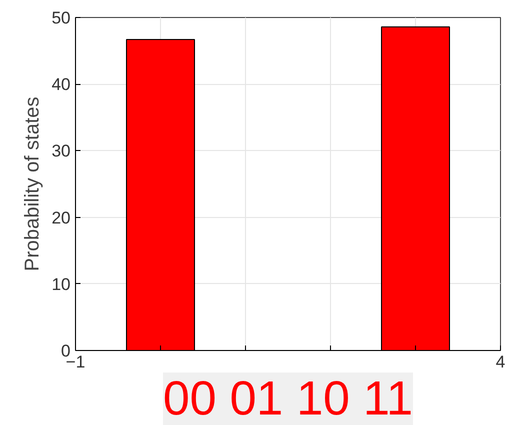  I want to click on y-tick-label: 50, so click(61, 18).